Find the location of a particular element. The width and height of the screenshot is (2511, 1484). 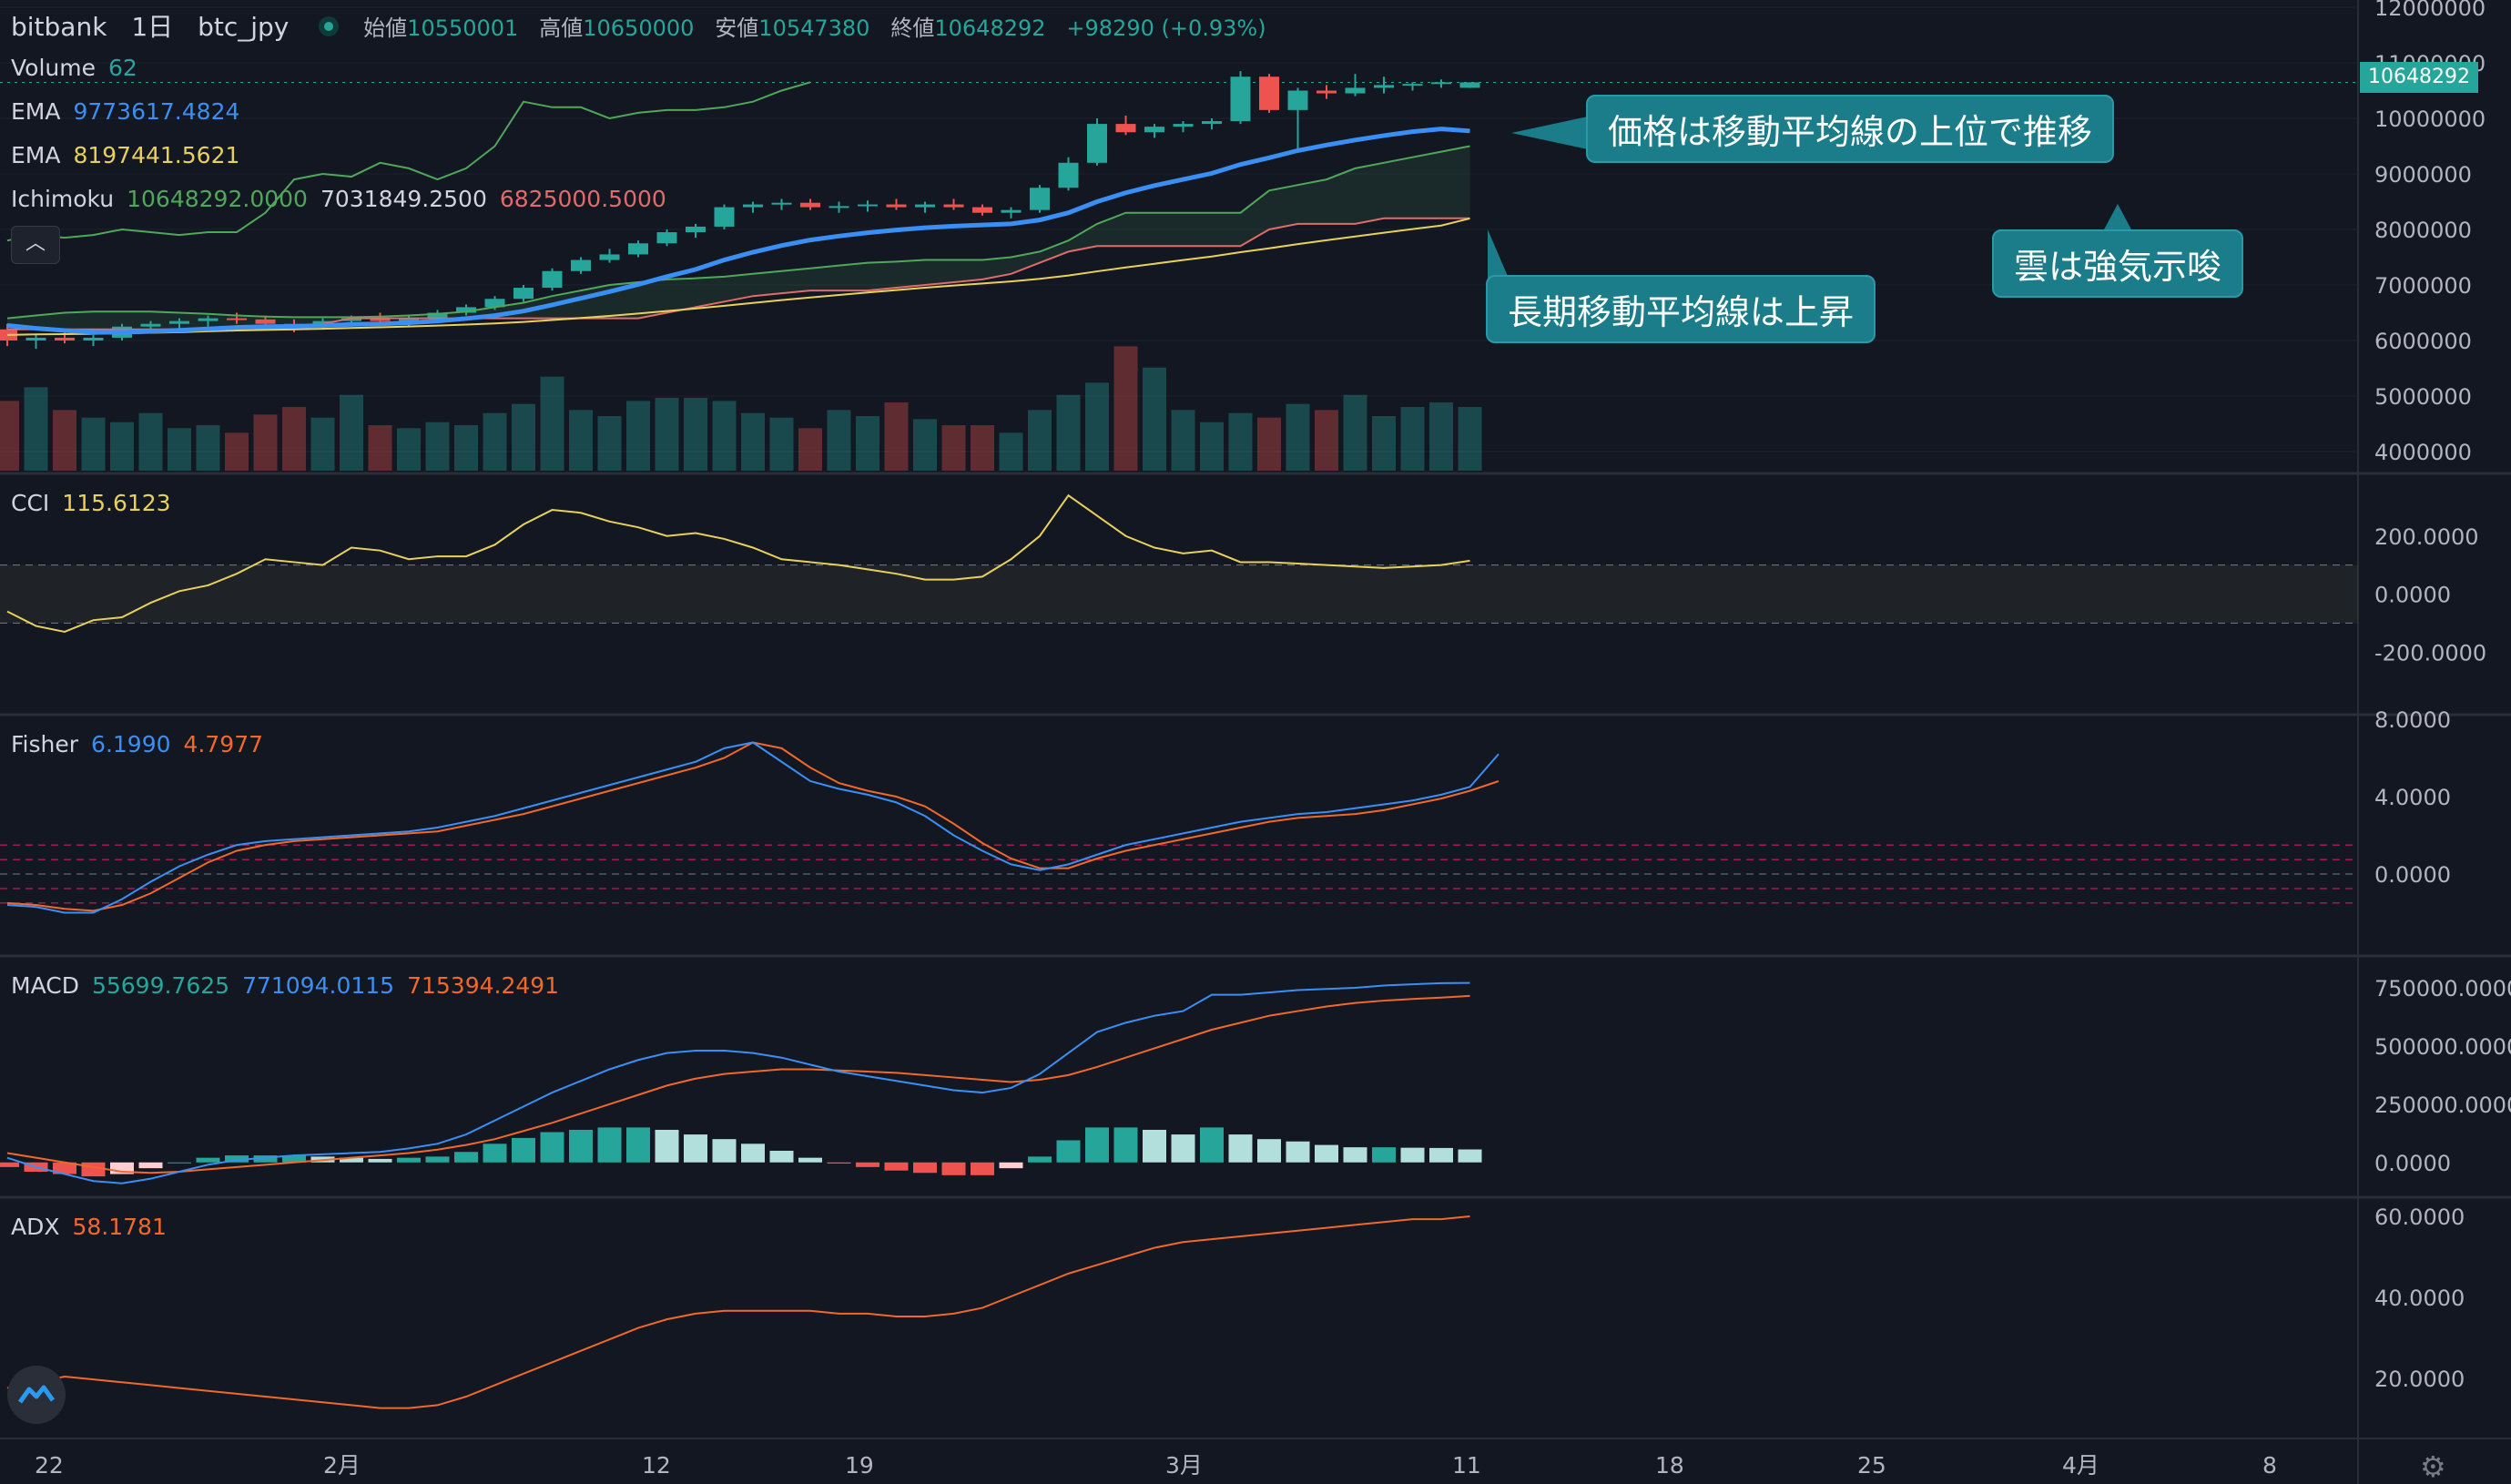

callout-price-above-ma: 価格は移動平均線の上位で推移 is located at coordinates (1850, 129).